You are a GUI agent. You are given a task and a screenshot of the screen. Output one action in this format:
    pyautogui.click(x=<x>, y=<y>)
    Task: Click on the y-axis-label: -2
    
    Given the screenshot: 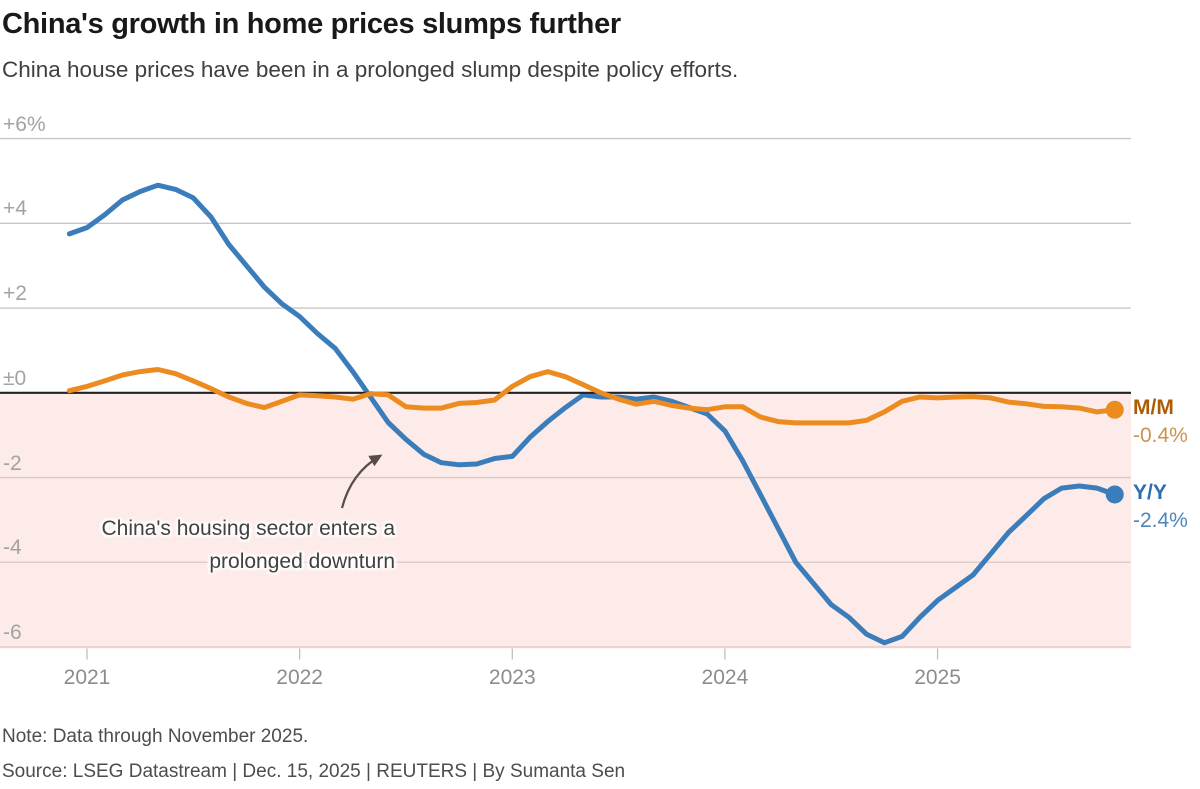 What is the action you would take?
    pyautogui.click(x=12, y=463)
    